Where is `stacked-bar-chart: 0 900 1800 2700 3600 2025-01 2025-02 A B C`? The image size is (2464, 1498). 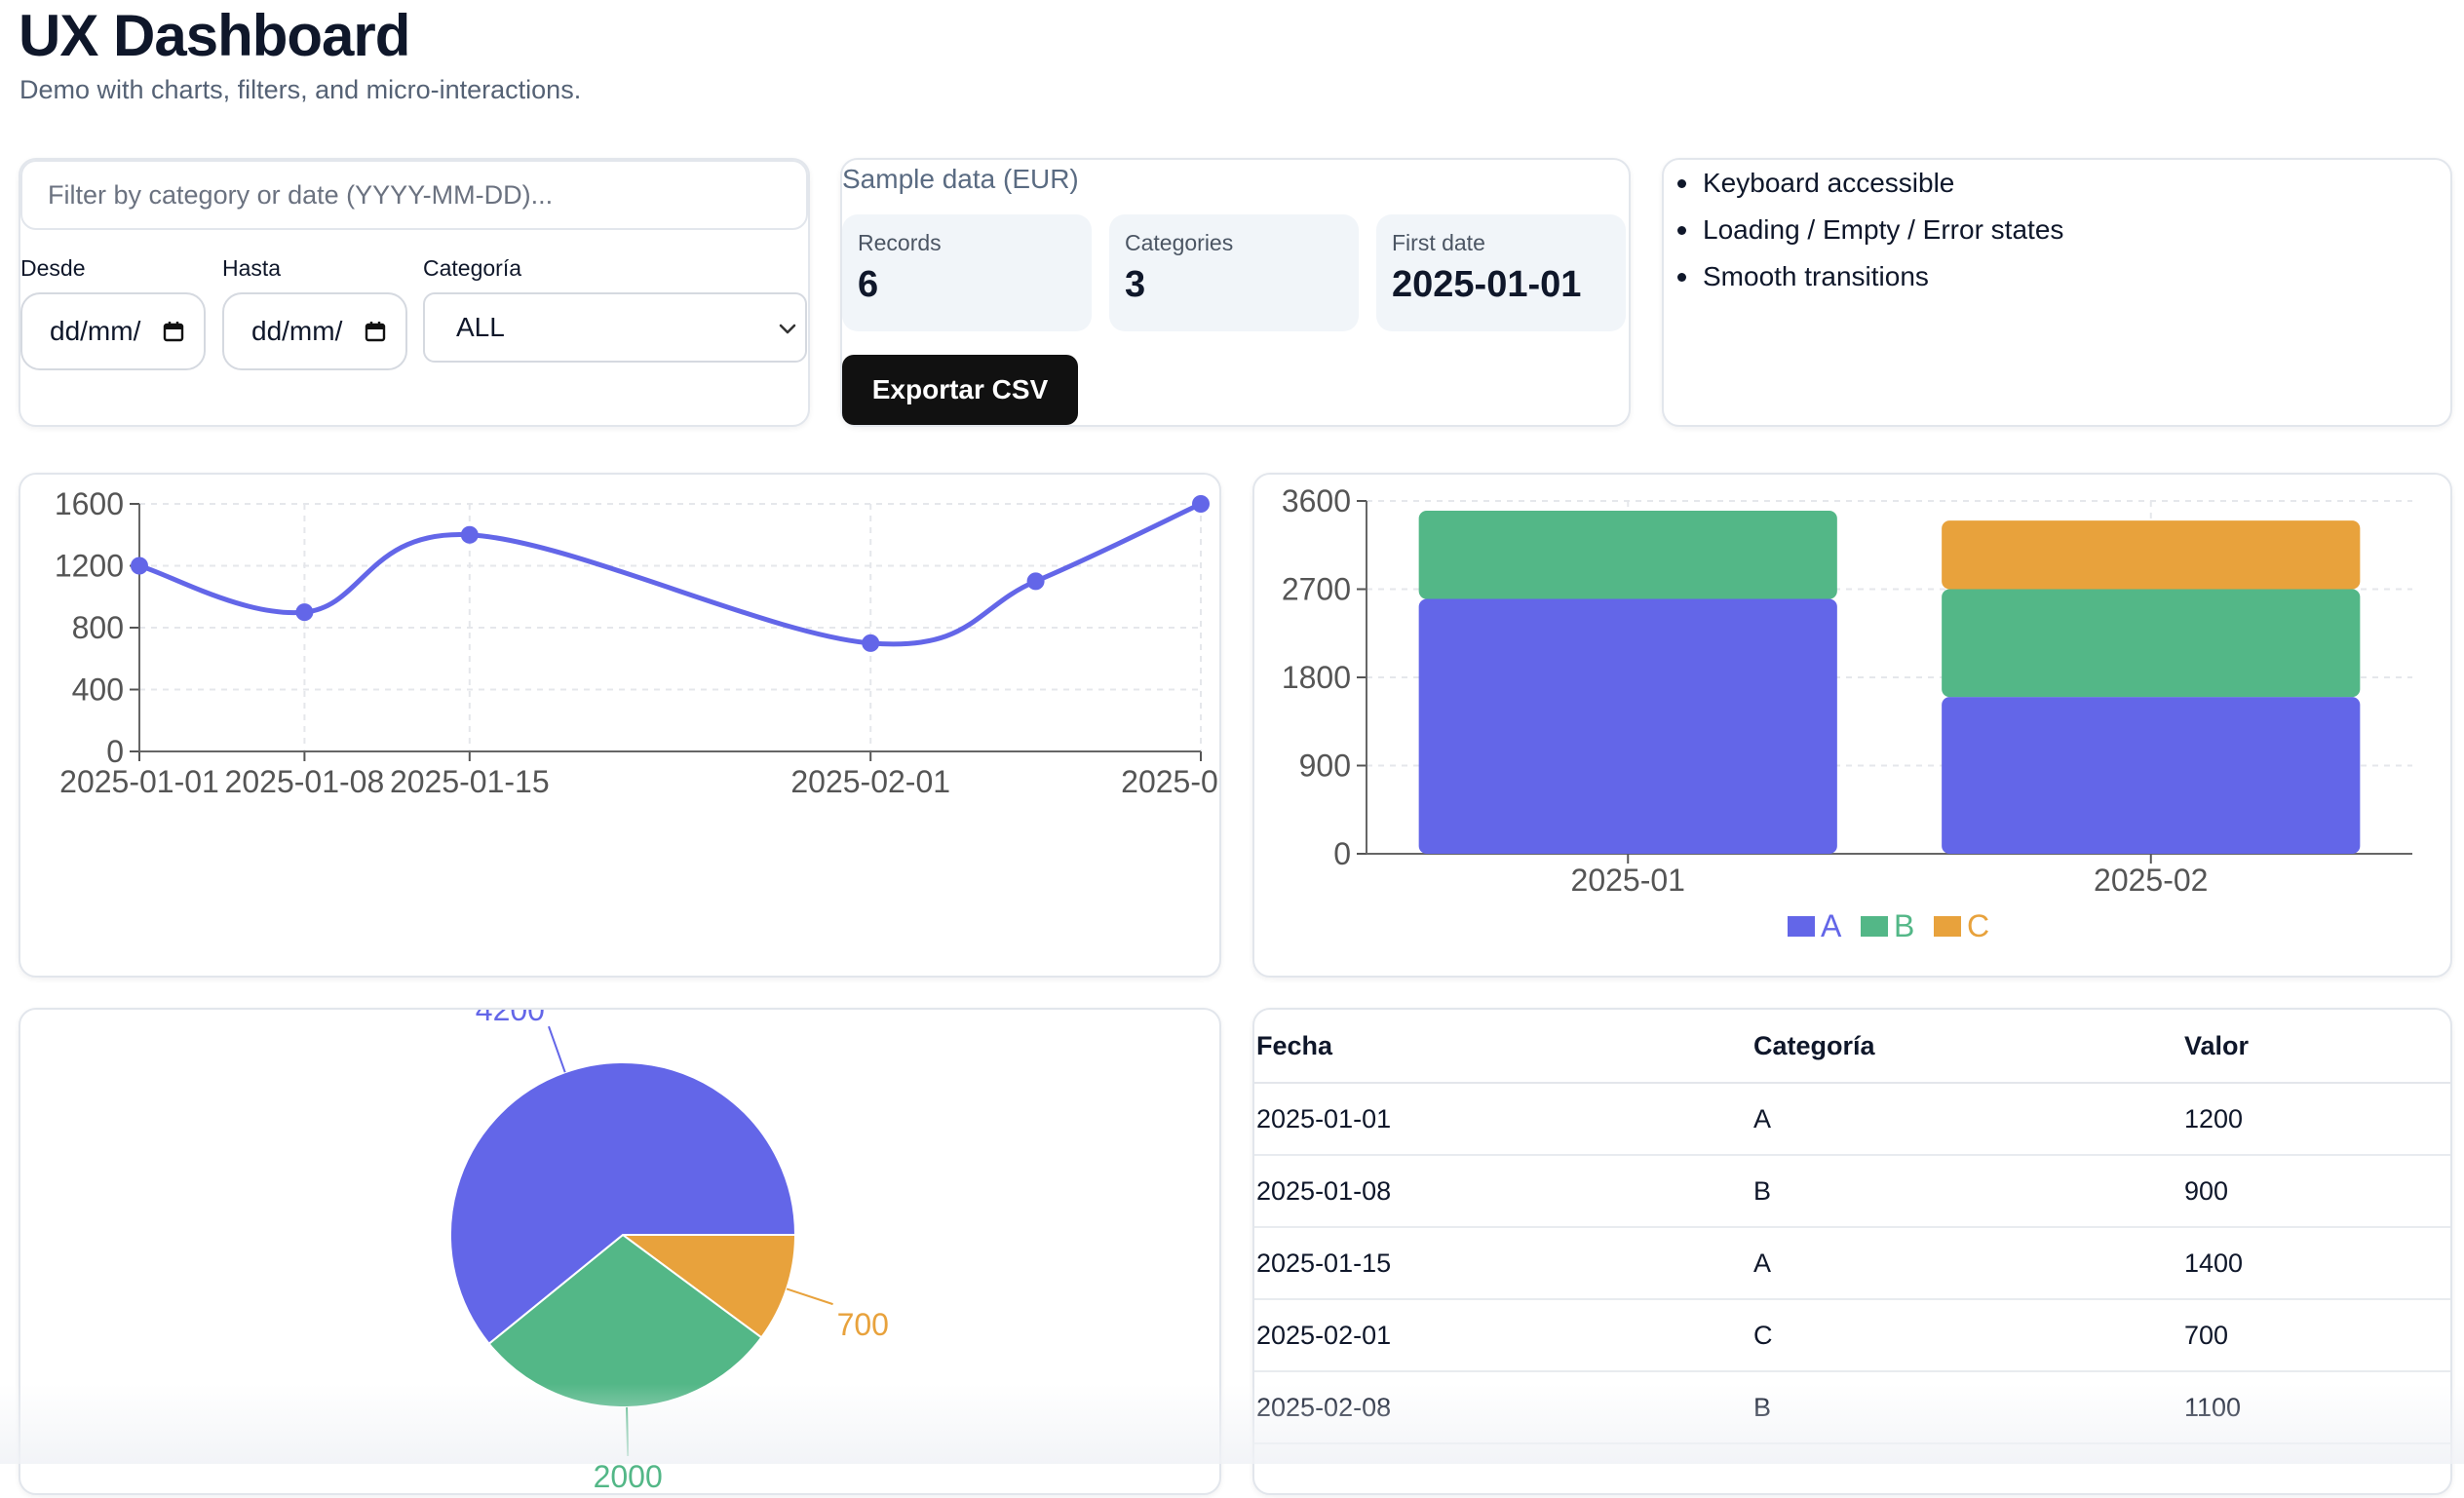
stacked-bar-chart: 0 900 1800 2700 3600 2025-01 2025-02 A B C is located at coordinates (1847, 713).